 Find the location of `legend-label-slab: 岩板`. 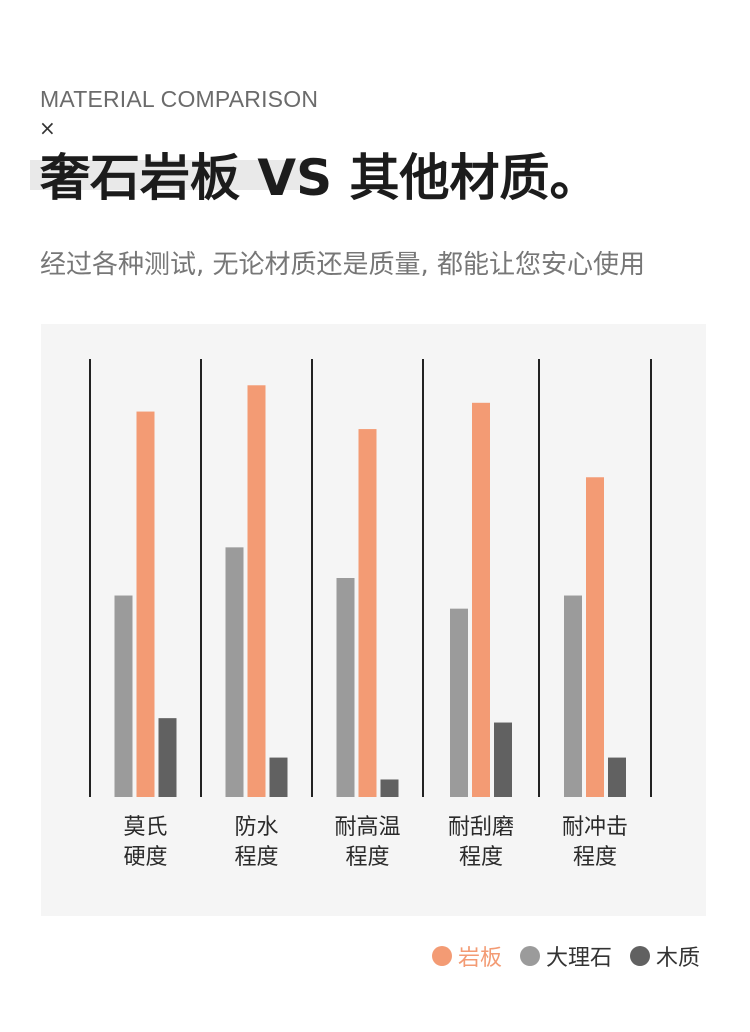

legend-label-slab: 岩板 is located at coordinates (479, 958).